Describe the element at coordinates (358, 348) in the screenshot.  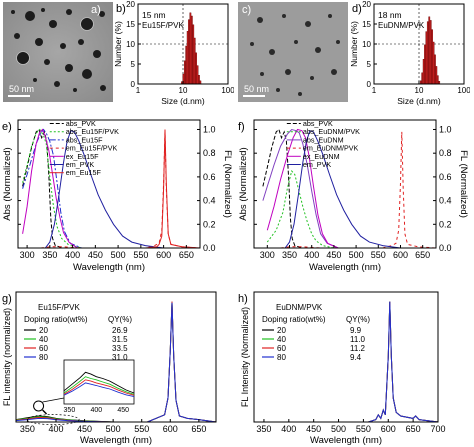
I see `qy-value: 11.2` at that location.